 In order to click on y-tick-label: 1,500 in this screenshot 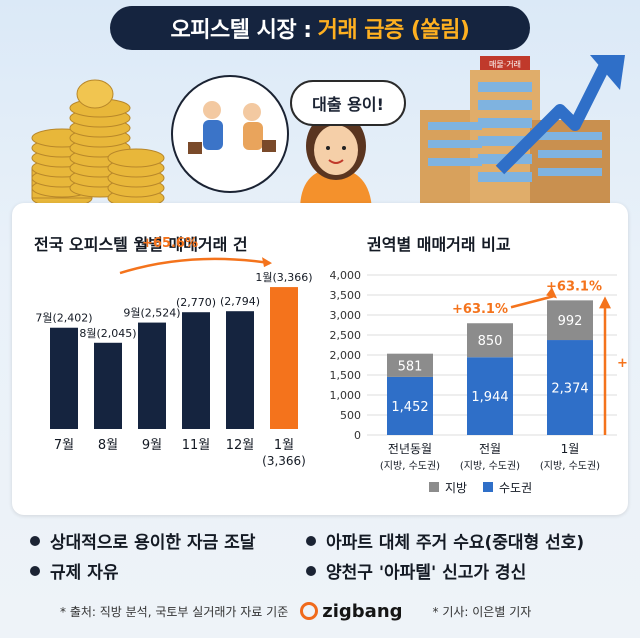, I will do `click(346, 375)`.